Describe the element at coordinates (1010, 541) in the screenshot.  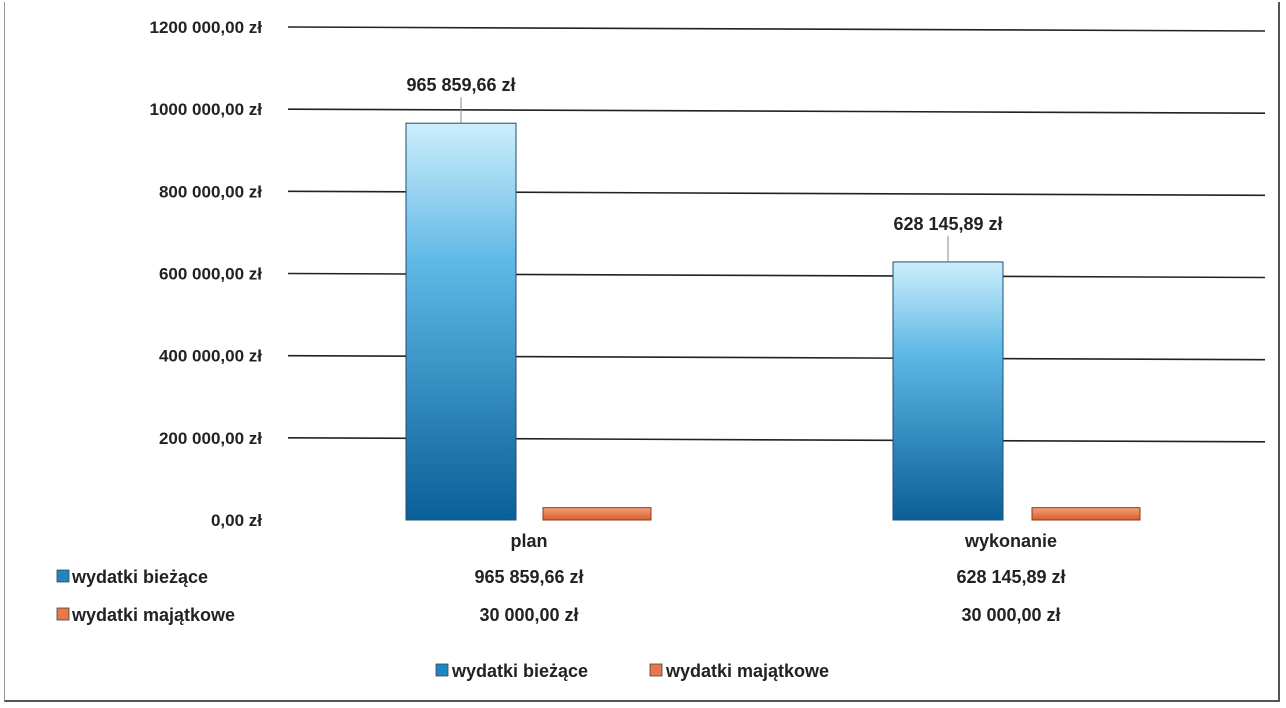
I see `category-label: wykonanie` at that location.